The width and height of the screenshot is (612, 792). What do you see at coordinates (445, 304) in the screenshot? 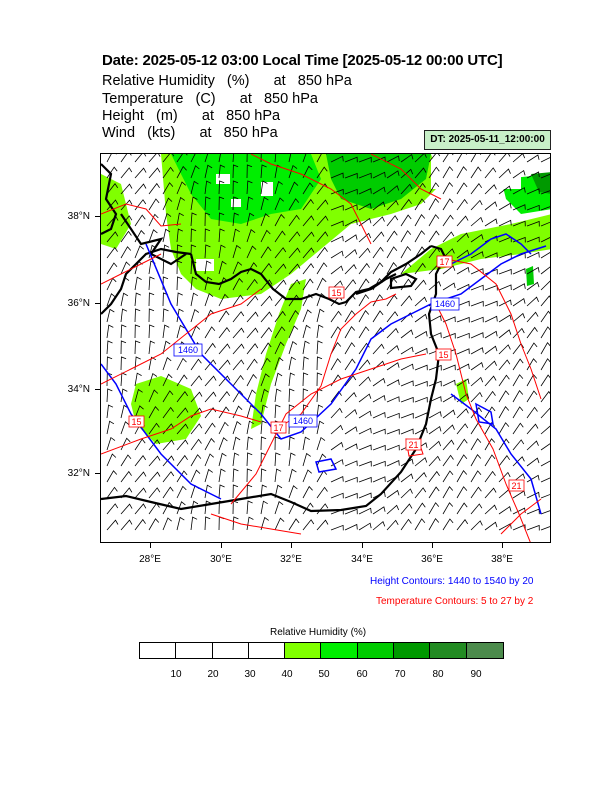
I see `svg-text: 1460` at bounding box center [445, 304].